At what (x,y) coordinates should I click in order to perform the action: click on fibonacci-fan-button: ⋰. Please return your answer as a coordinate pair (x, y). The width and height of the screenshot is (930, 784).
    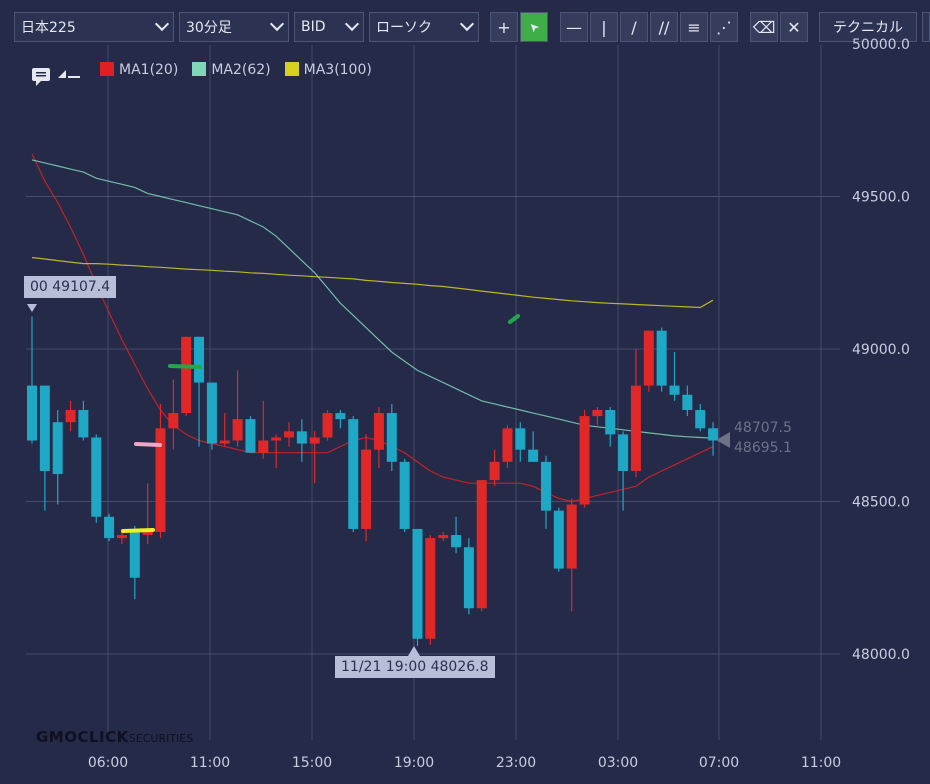
    Looking at the image, I should click on (724, 27).